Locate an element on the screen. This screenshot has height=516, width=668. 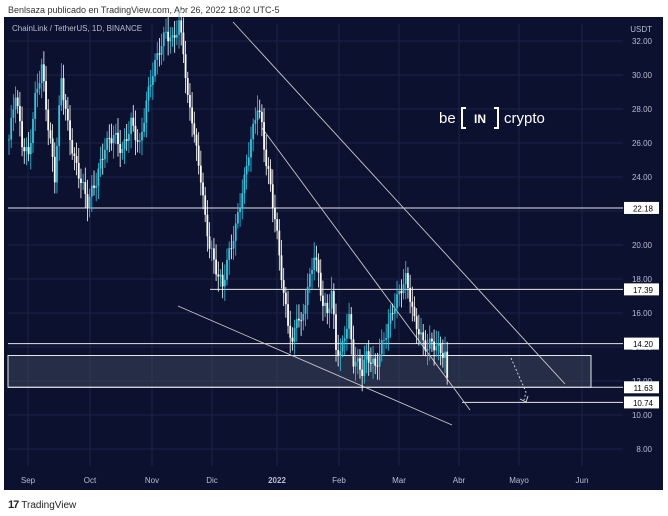
x-tick-label: Sep is located at coordinates (28, 480).